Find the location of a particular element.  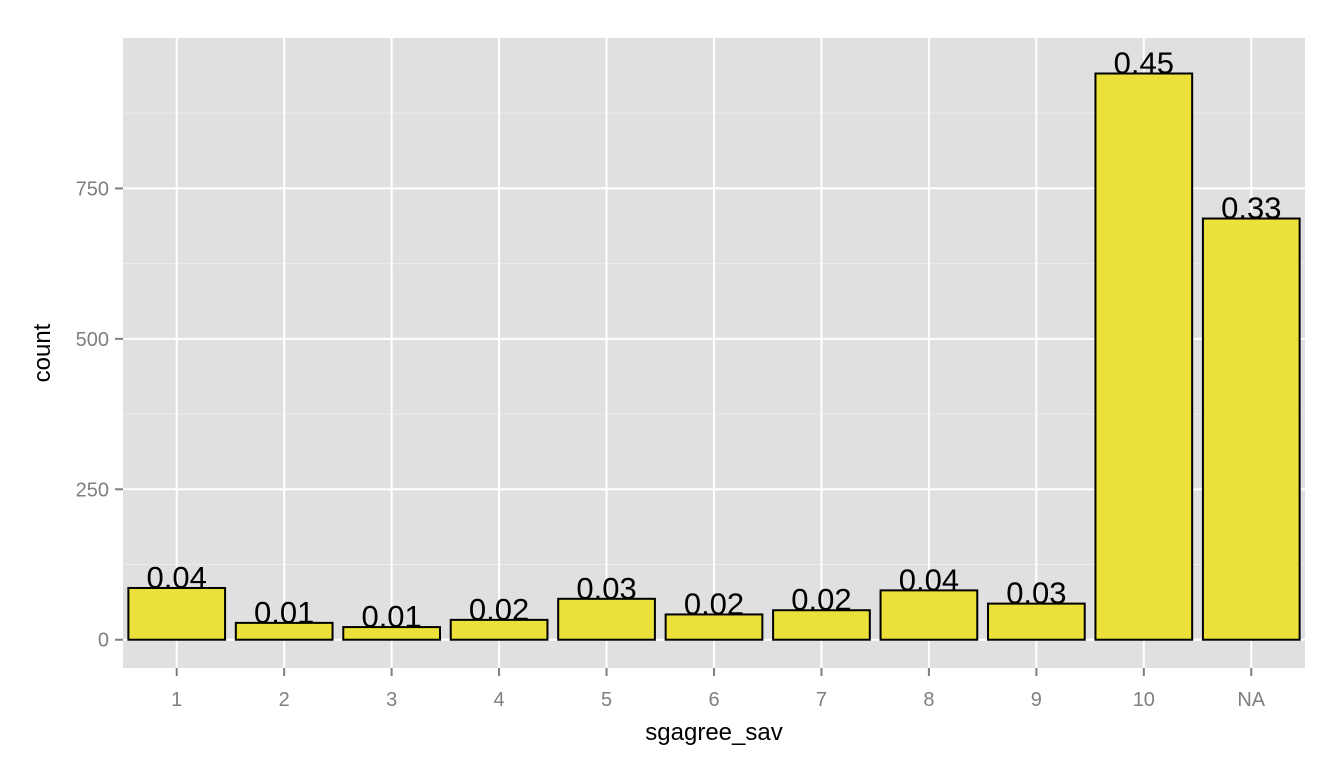

x-tick-label-7: 7 is located at coordinates (821, 700).